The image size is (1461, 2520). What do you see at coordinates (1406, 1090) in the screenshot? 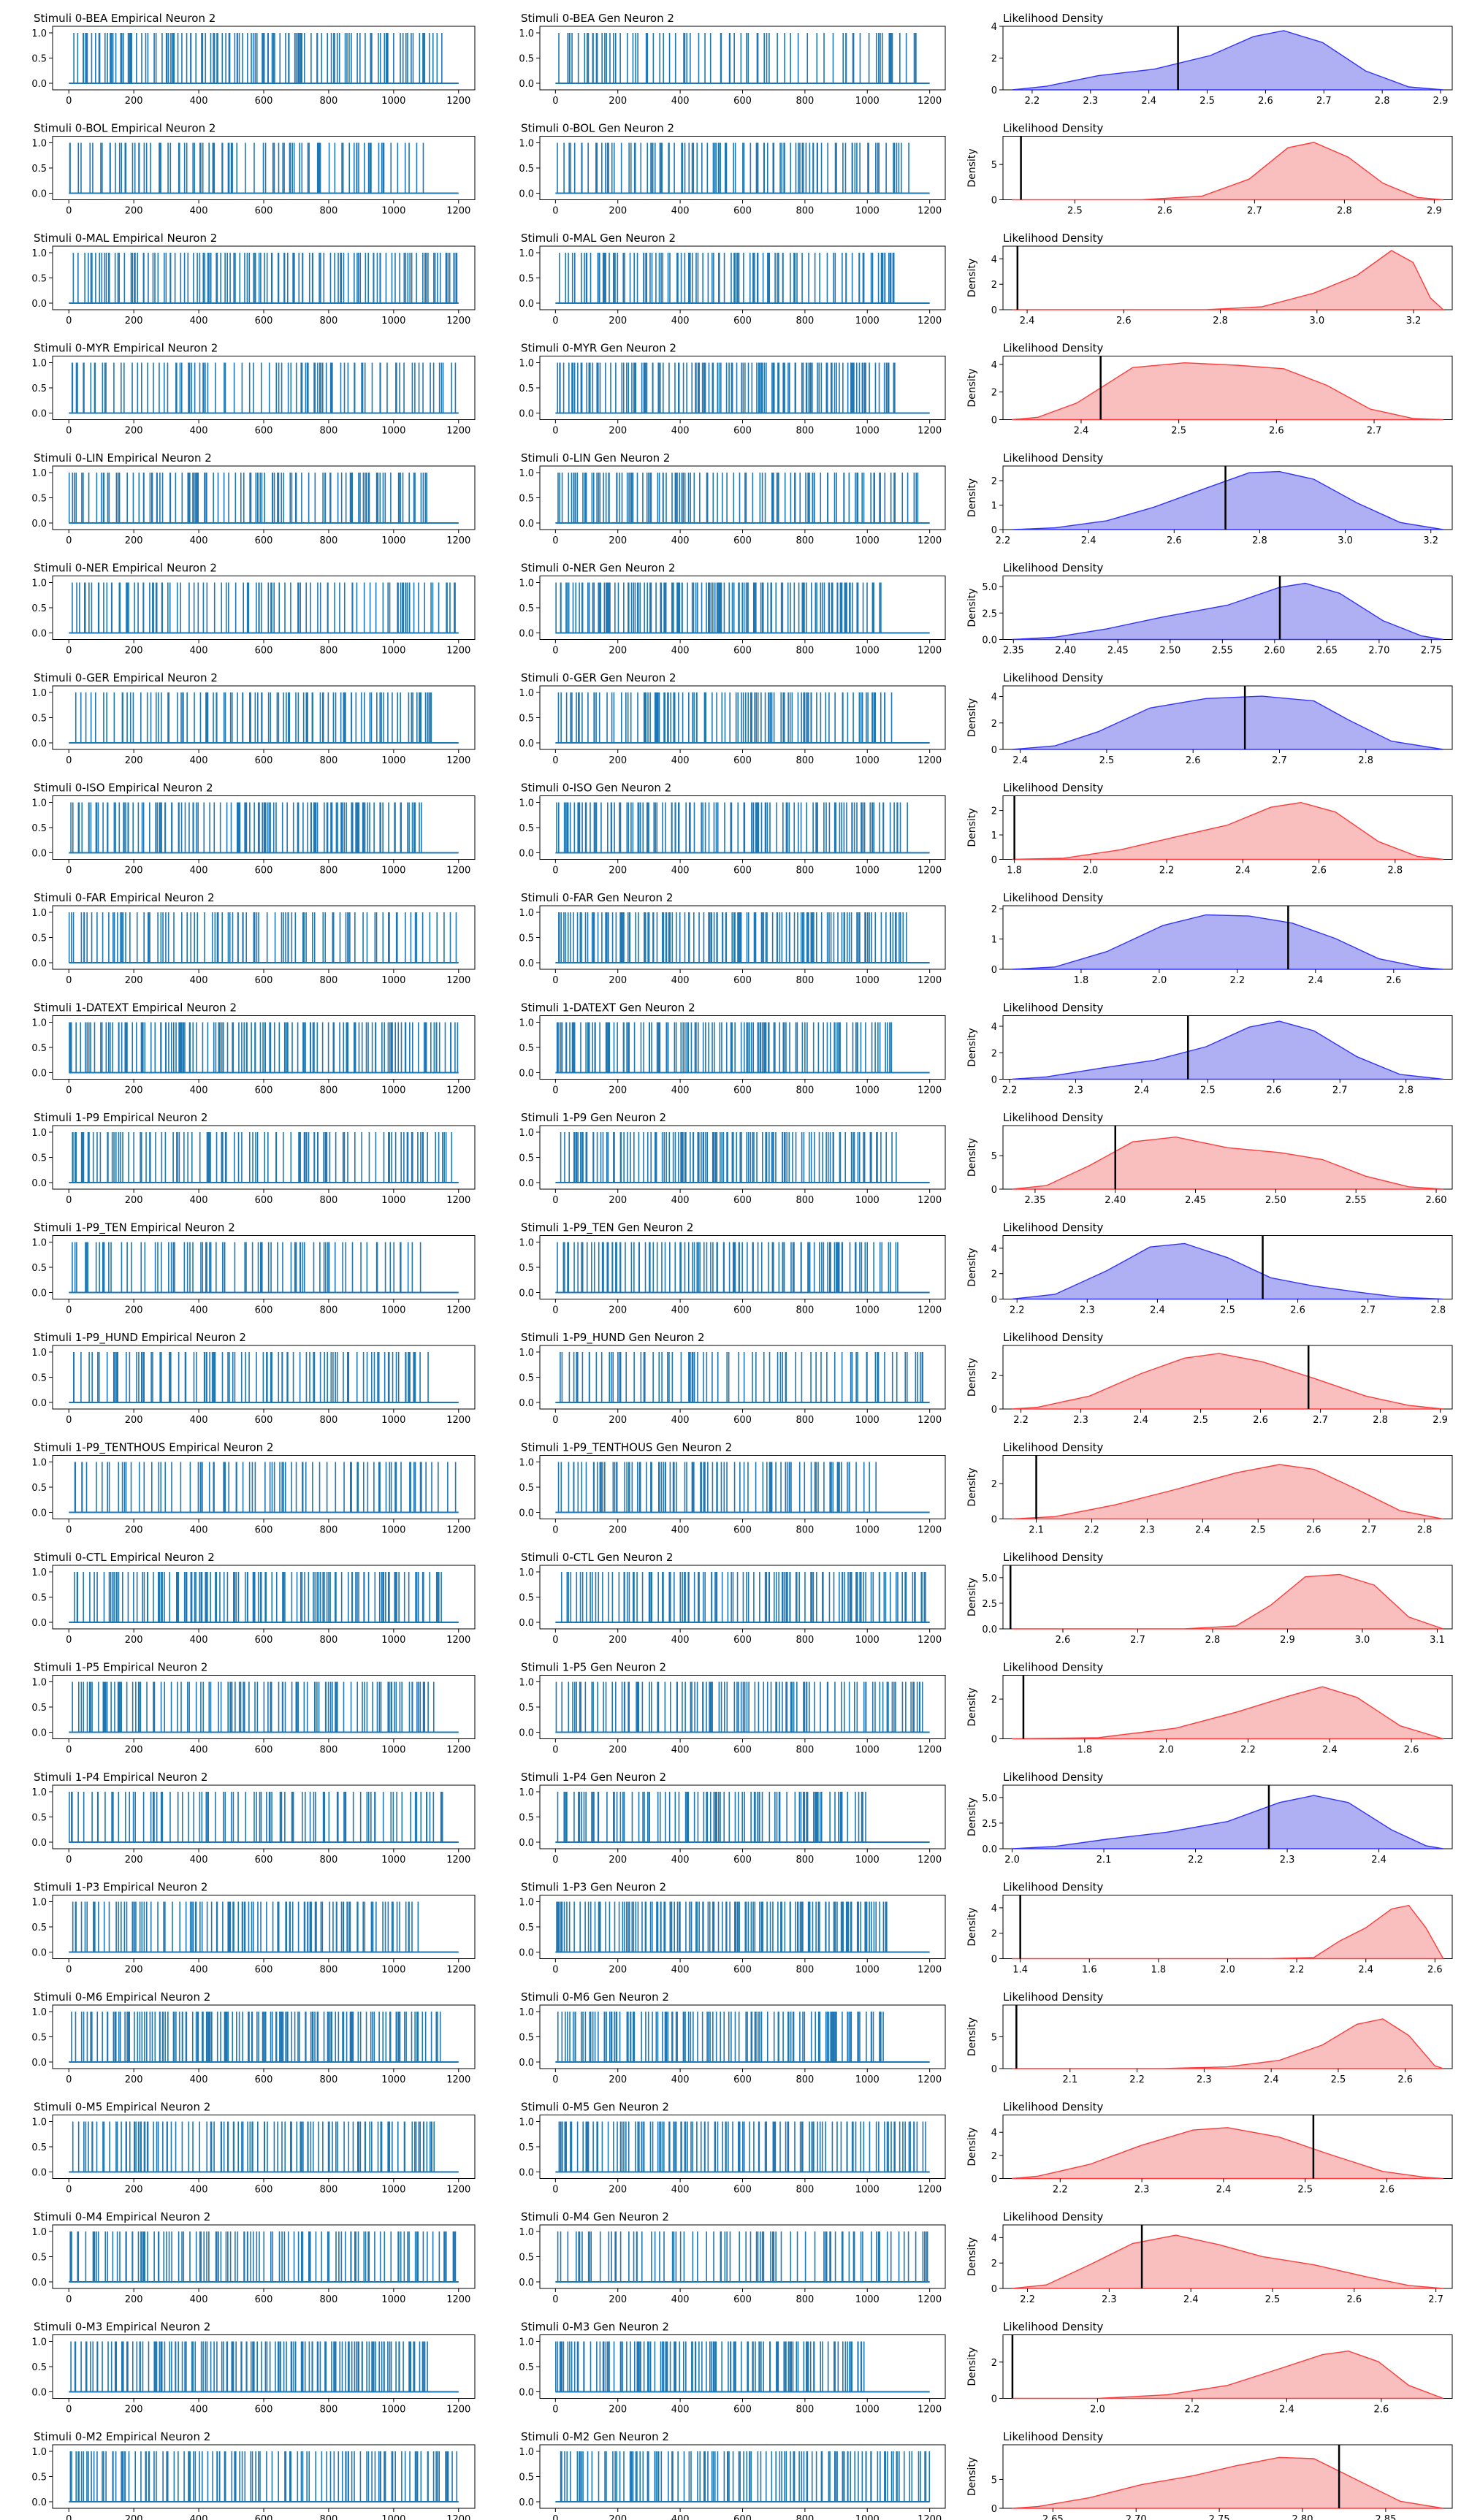
I see `density-xtick-label: 2.8` at bounding box center [1406, 1090].